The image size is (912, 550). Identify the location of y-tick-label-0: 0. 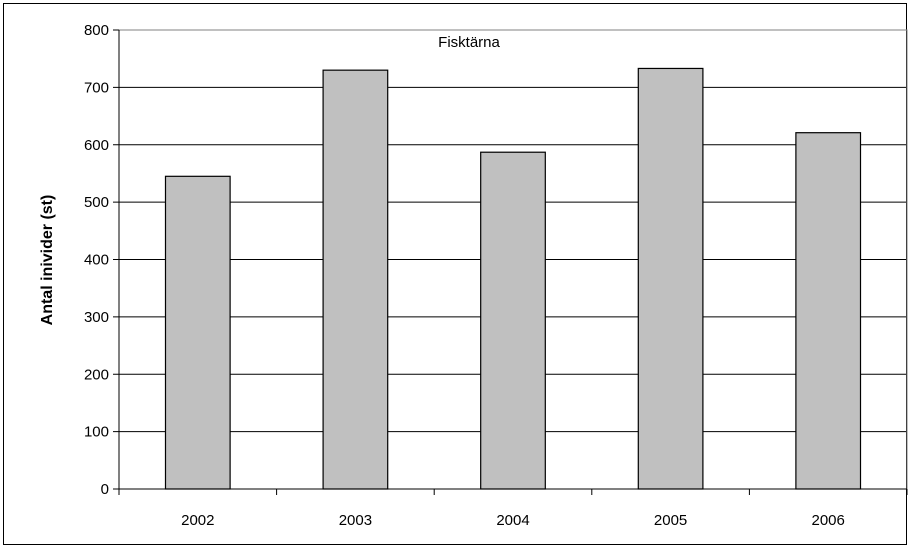
(105, 489).